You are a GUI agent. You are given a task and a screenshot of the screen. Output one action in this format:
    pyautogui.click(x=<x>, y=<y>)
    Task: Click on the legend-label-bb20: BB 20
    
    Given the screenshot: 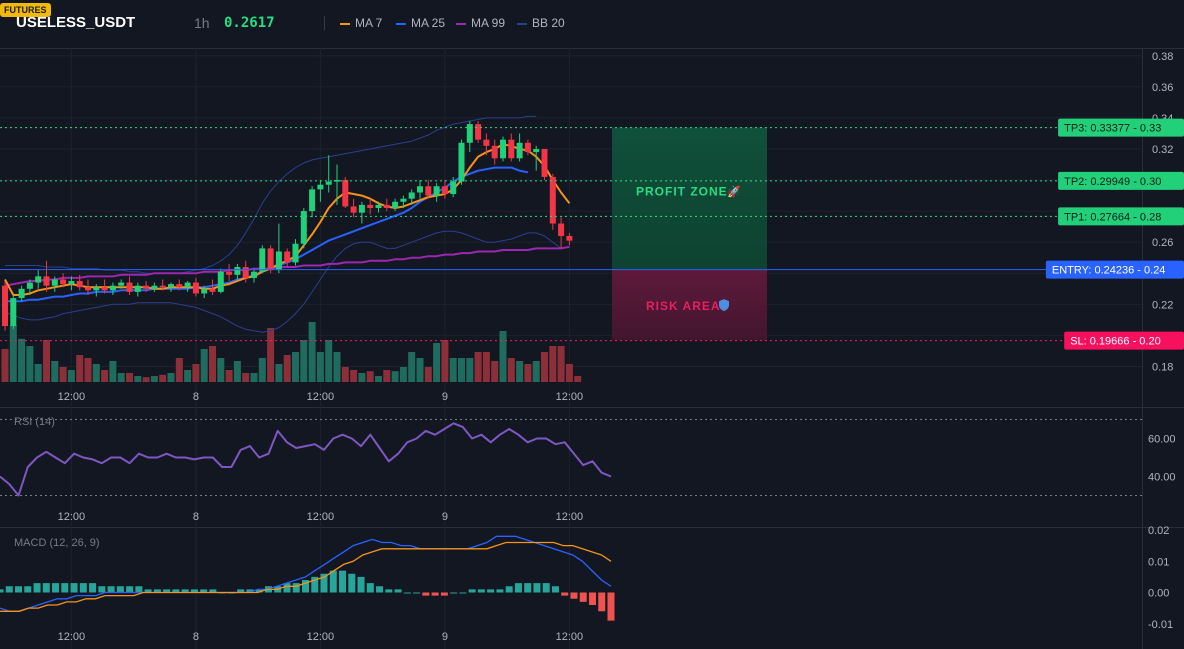 What is the action you would take?
    pyautogui.click(x=548, y=23)
    